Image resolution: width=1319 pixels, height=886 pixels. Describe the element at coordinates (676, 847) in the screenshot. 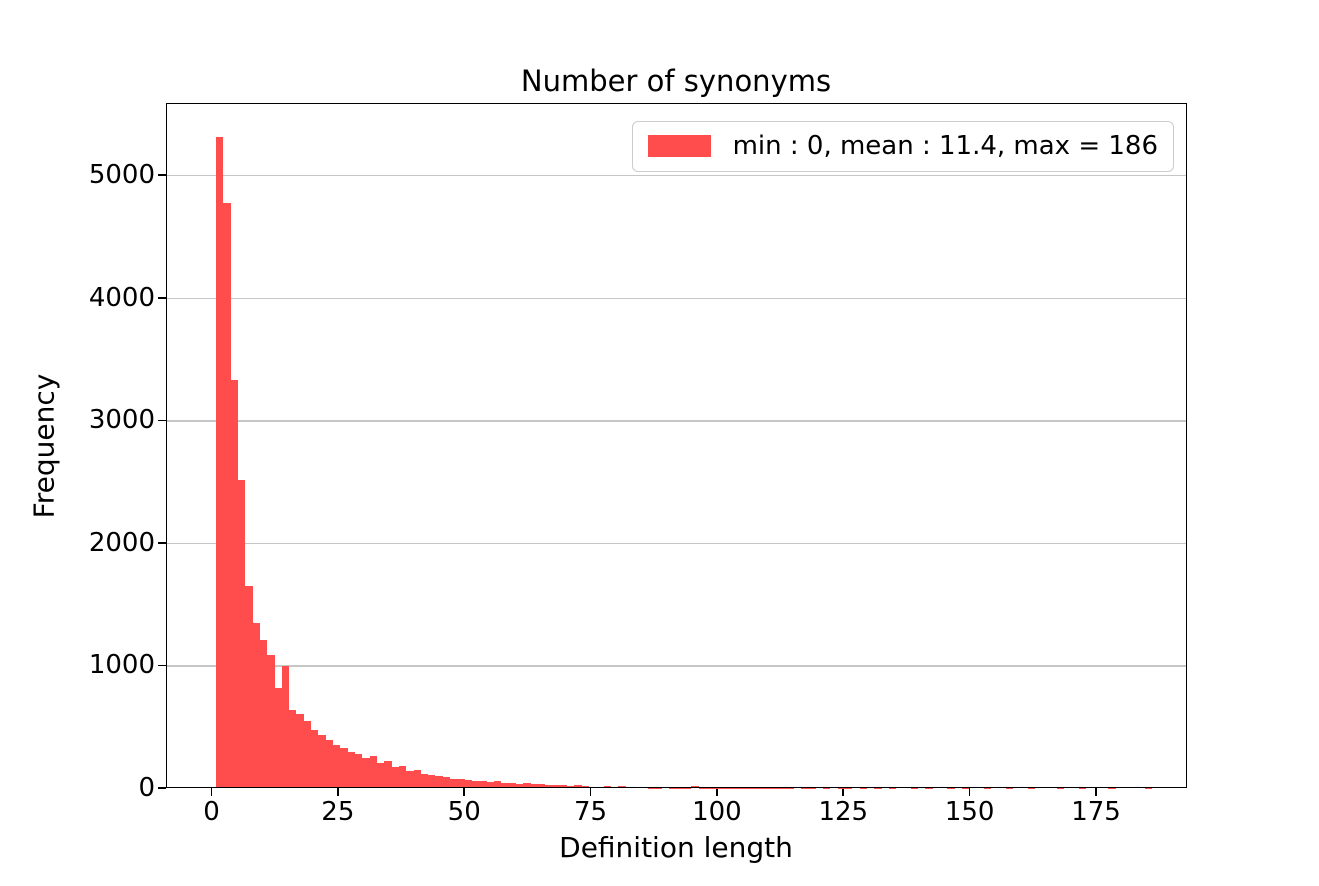

I see `x-axis-label: Definition length` at that location.